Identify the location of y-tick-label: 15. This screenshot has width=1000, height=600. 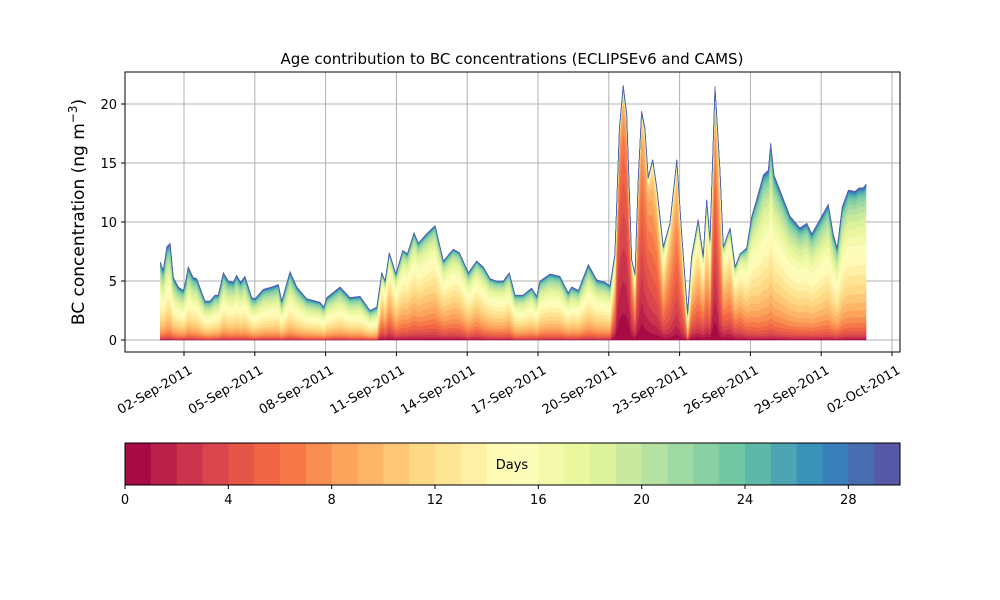
(108, 164).